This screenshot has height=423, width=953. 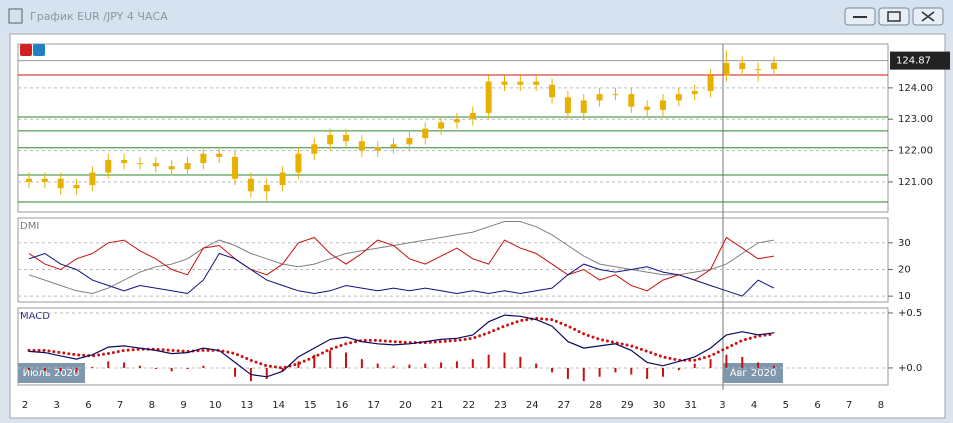 I want to click on y-tick-label: 124.00, so click(x=915, y=88).